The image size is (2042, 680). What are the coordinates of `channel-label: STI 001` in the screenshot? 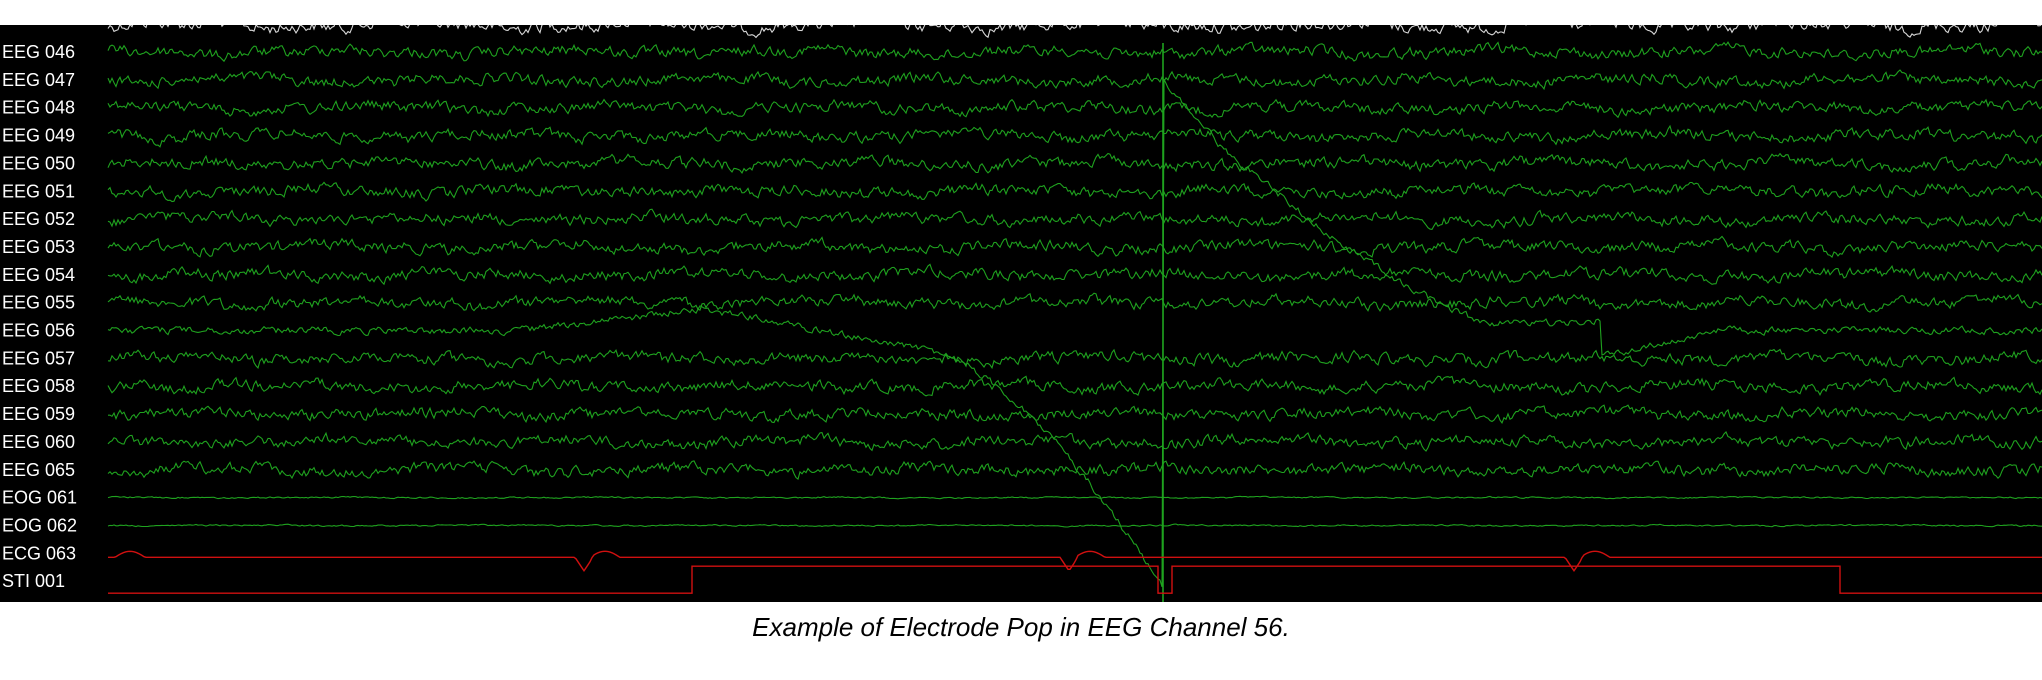 It's located at (33, 581).